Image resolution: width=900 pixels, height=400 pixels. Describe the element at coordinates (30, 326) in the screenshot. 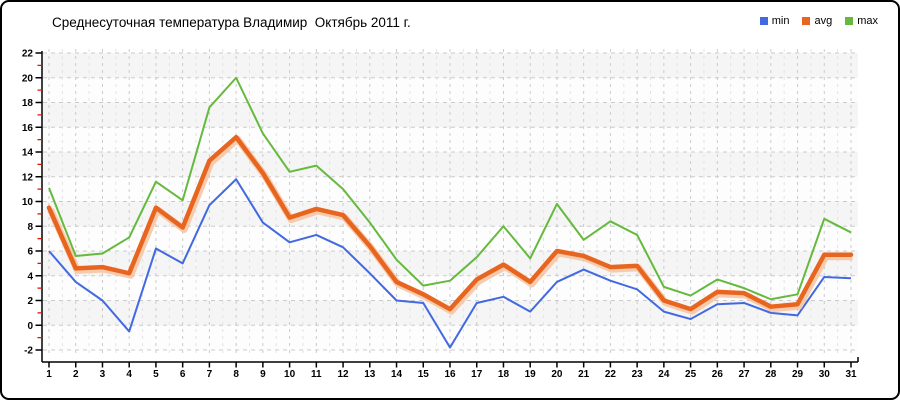

I see `svg-text: 0` at that location.